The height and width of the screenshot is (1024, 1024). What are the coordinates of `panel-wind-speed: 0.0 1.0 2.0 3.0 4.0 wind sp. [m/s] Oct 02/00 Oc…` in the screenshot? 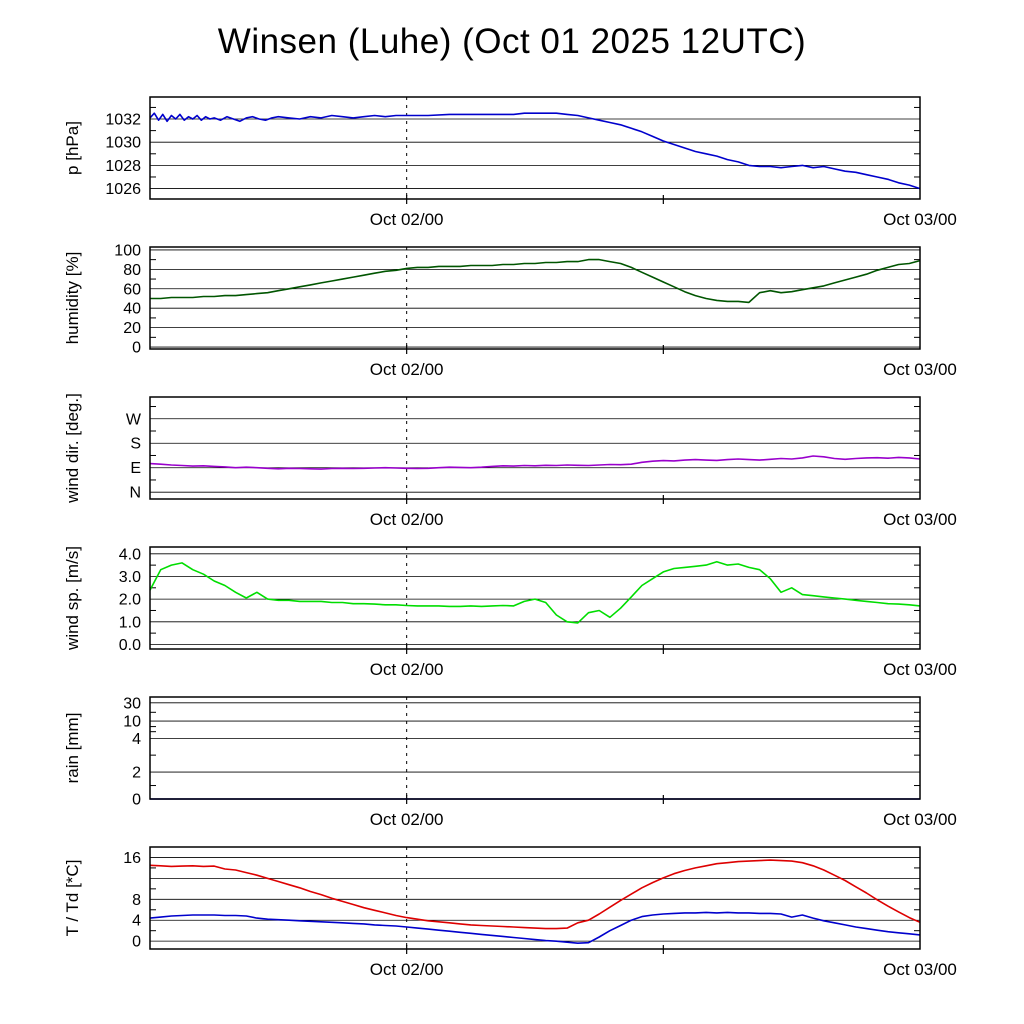 It's located at (512, 617).